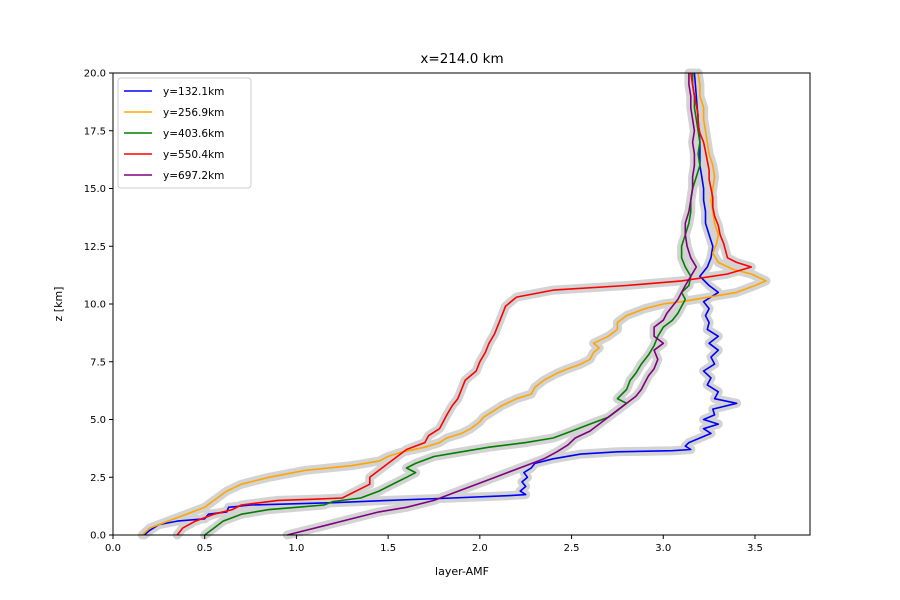 This screenshot has height=600, width=900. What do you see at coordinates (755, 548) in the screenshot?
I see `x-tick-label: 3.5` at bounding box center [755, 548].